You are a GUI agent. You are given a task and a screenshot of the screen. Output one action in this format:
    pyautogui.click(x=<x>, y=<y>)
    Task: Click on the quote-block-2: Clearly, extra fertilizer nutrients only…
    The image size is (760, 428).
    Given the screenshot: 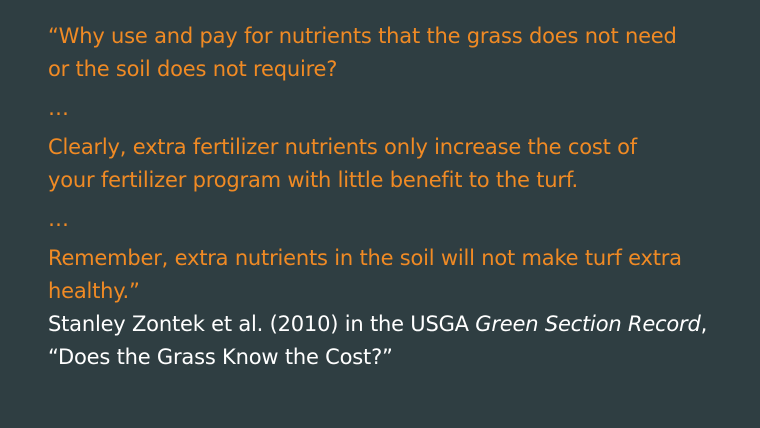 What is the action you would take?
    pyautogui.click(x=384, y=164)
    